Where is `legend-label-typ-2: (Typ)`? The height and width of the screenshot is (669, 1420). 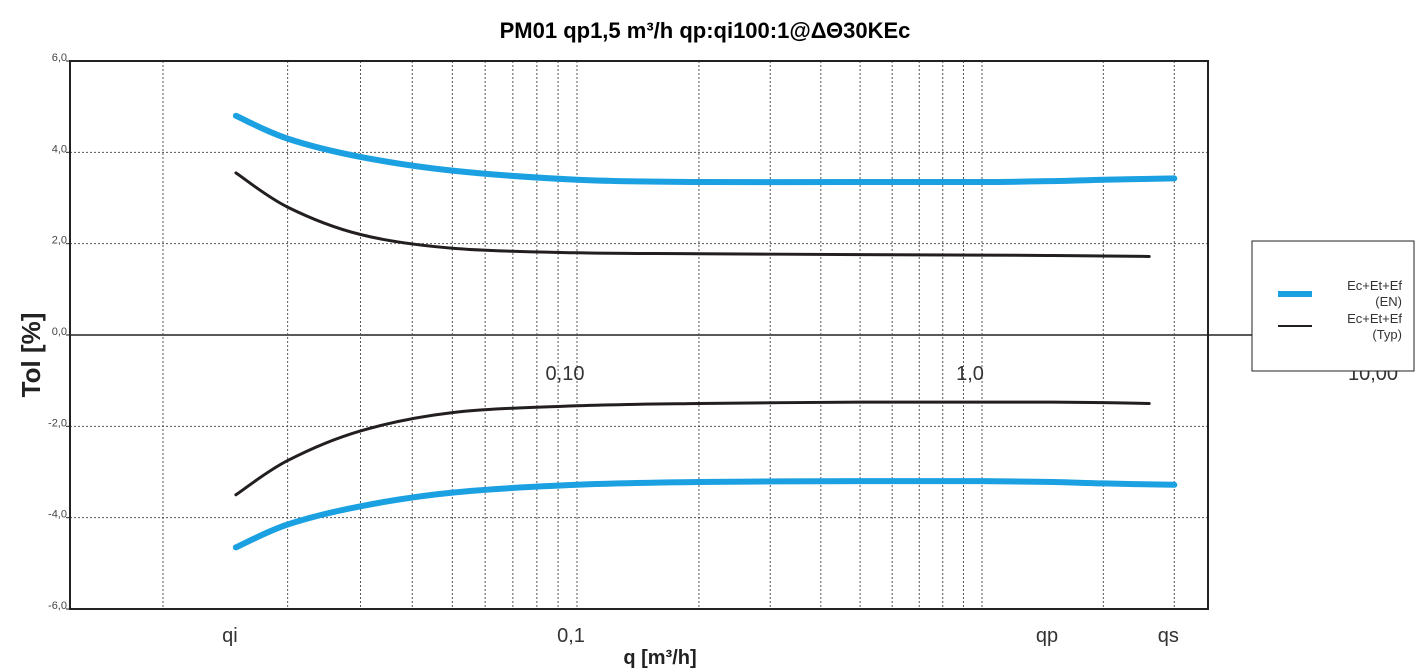 legend-label-typ-2: (Typ) is located at coordinates (1387, 334).